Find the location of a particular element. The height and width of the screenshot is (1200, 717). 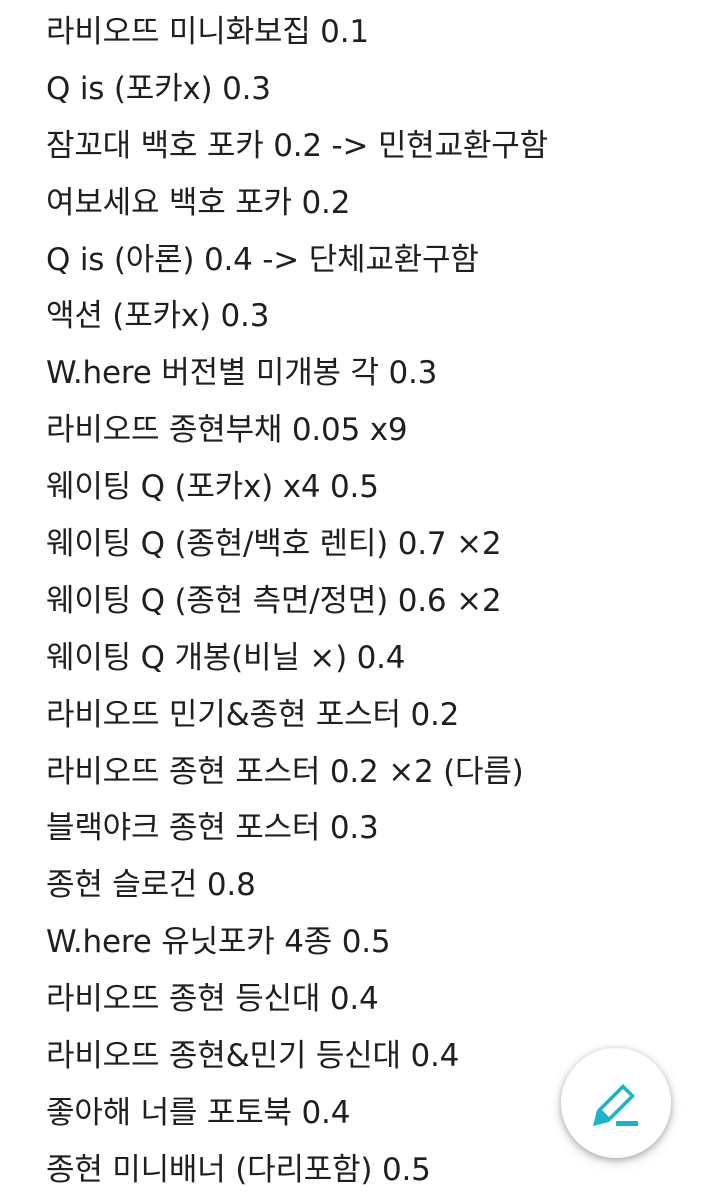

note-line: 좋아해 너를 포토북 0.4 is located at coordinates (198, 1112).